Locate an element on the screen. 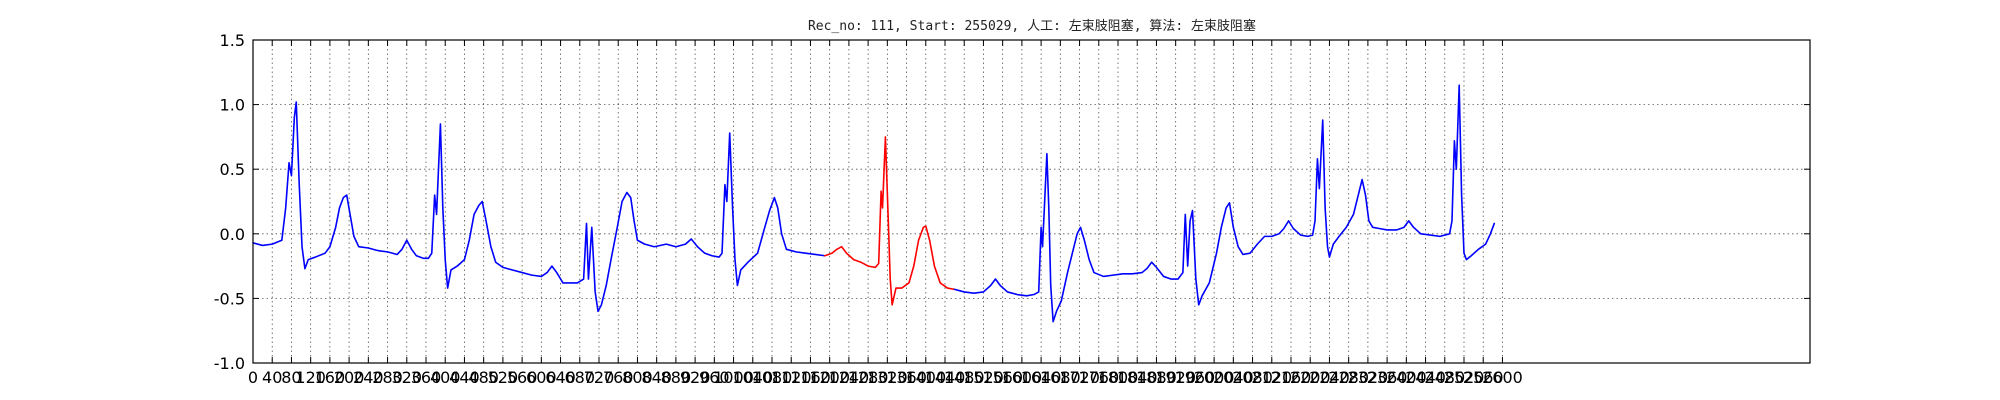  x-tick-label: 480 is located at coordinates (483, 377).